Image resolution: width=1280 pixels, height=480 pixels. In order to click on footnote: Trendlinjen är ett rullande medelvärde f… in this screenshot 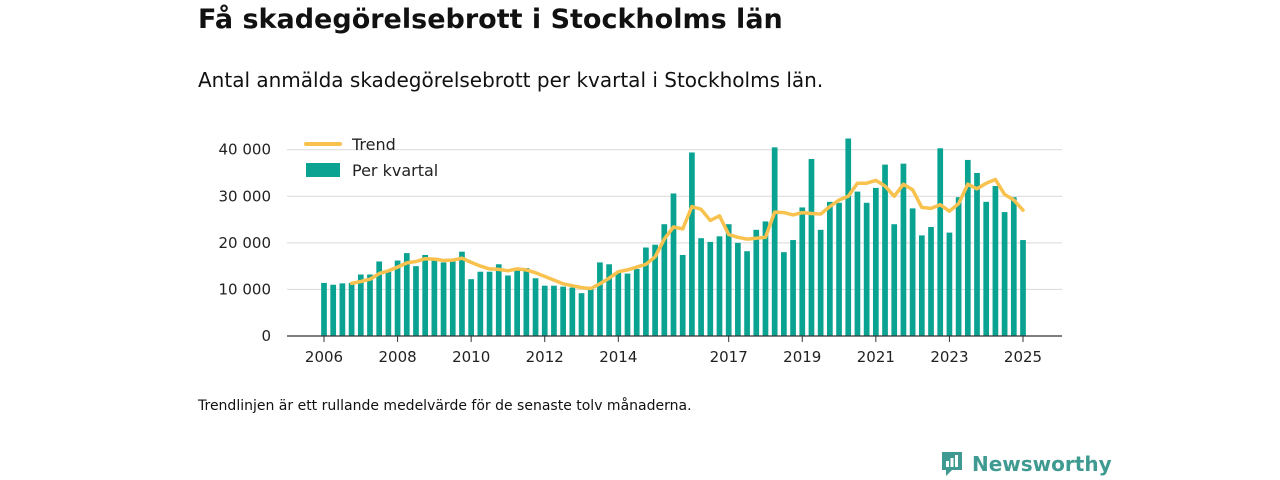, I will do `click(445, 406)`.